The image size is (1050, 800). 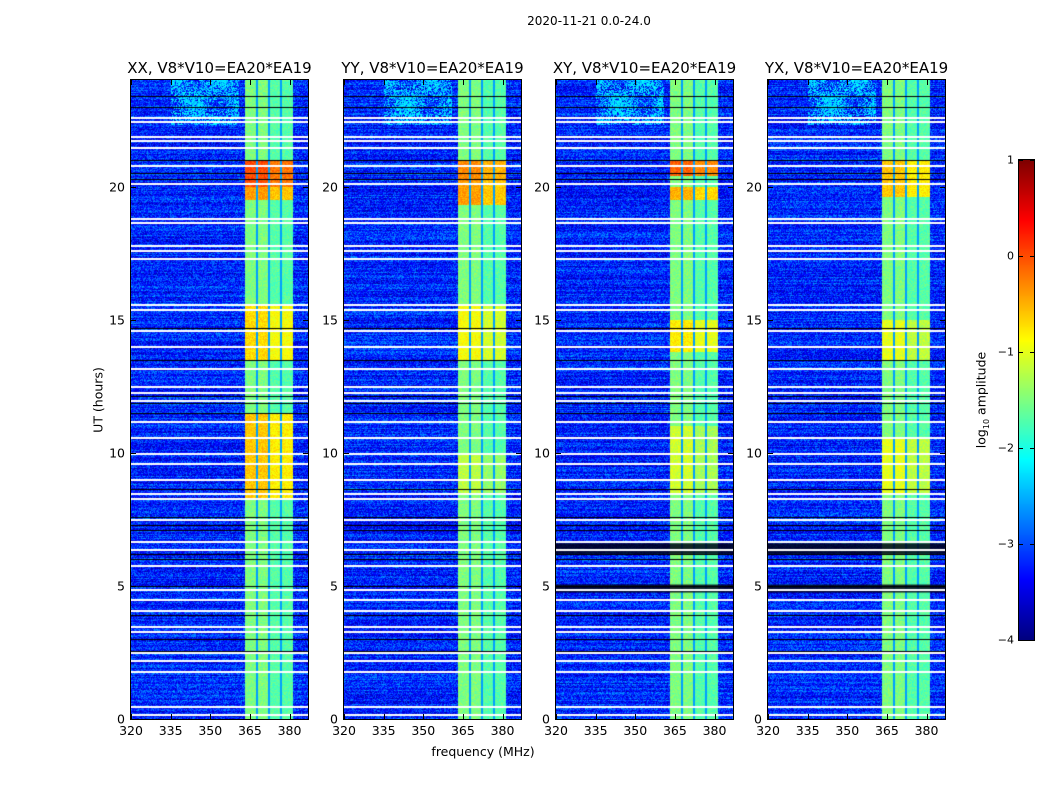 What do you see at coordinates (1005, 352) in the screenshot?
I see `colorbar-tick-label: −1` at bounding box center [1005, 352].